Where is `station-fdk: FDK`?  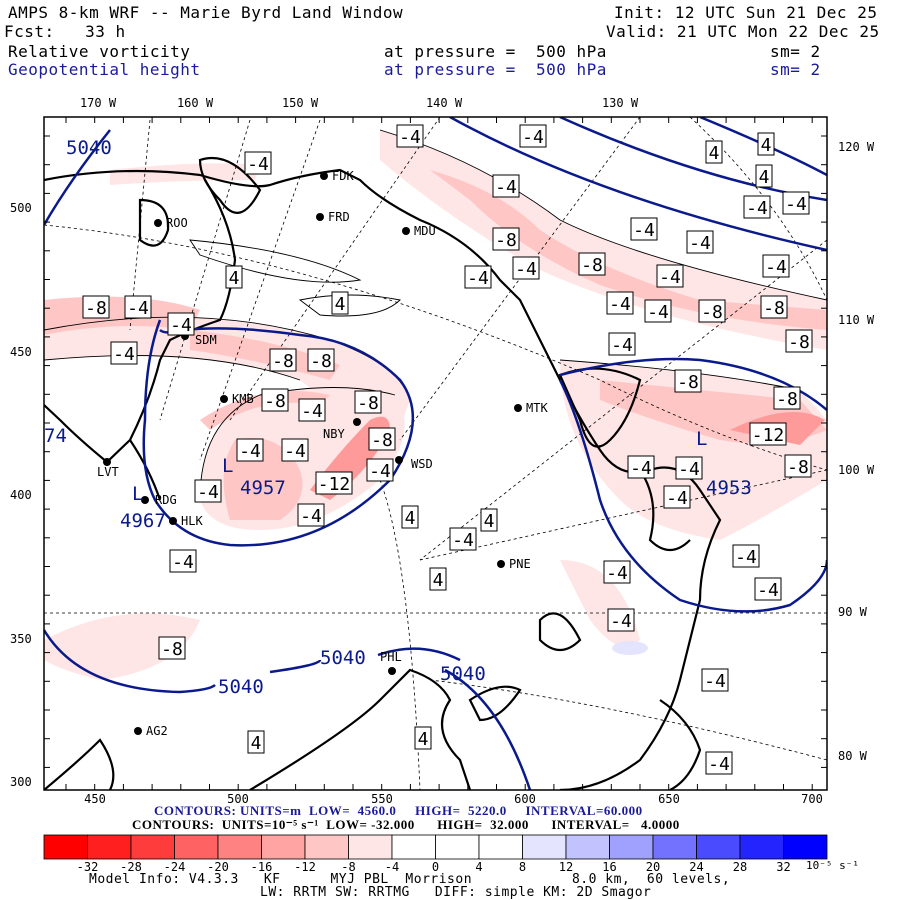
station-fdk: FDK is located at coordinates (337, 176).